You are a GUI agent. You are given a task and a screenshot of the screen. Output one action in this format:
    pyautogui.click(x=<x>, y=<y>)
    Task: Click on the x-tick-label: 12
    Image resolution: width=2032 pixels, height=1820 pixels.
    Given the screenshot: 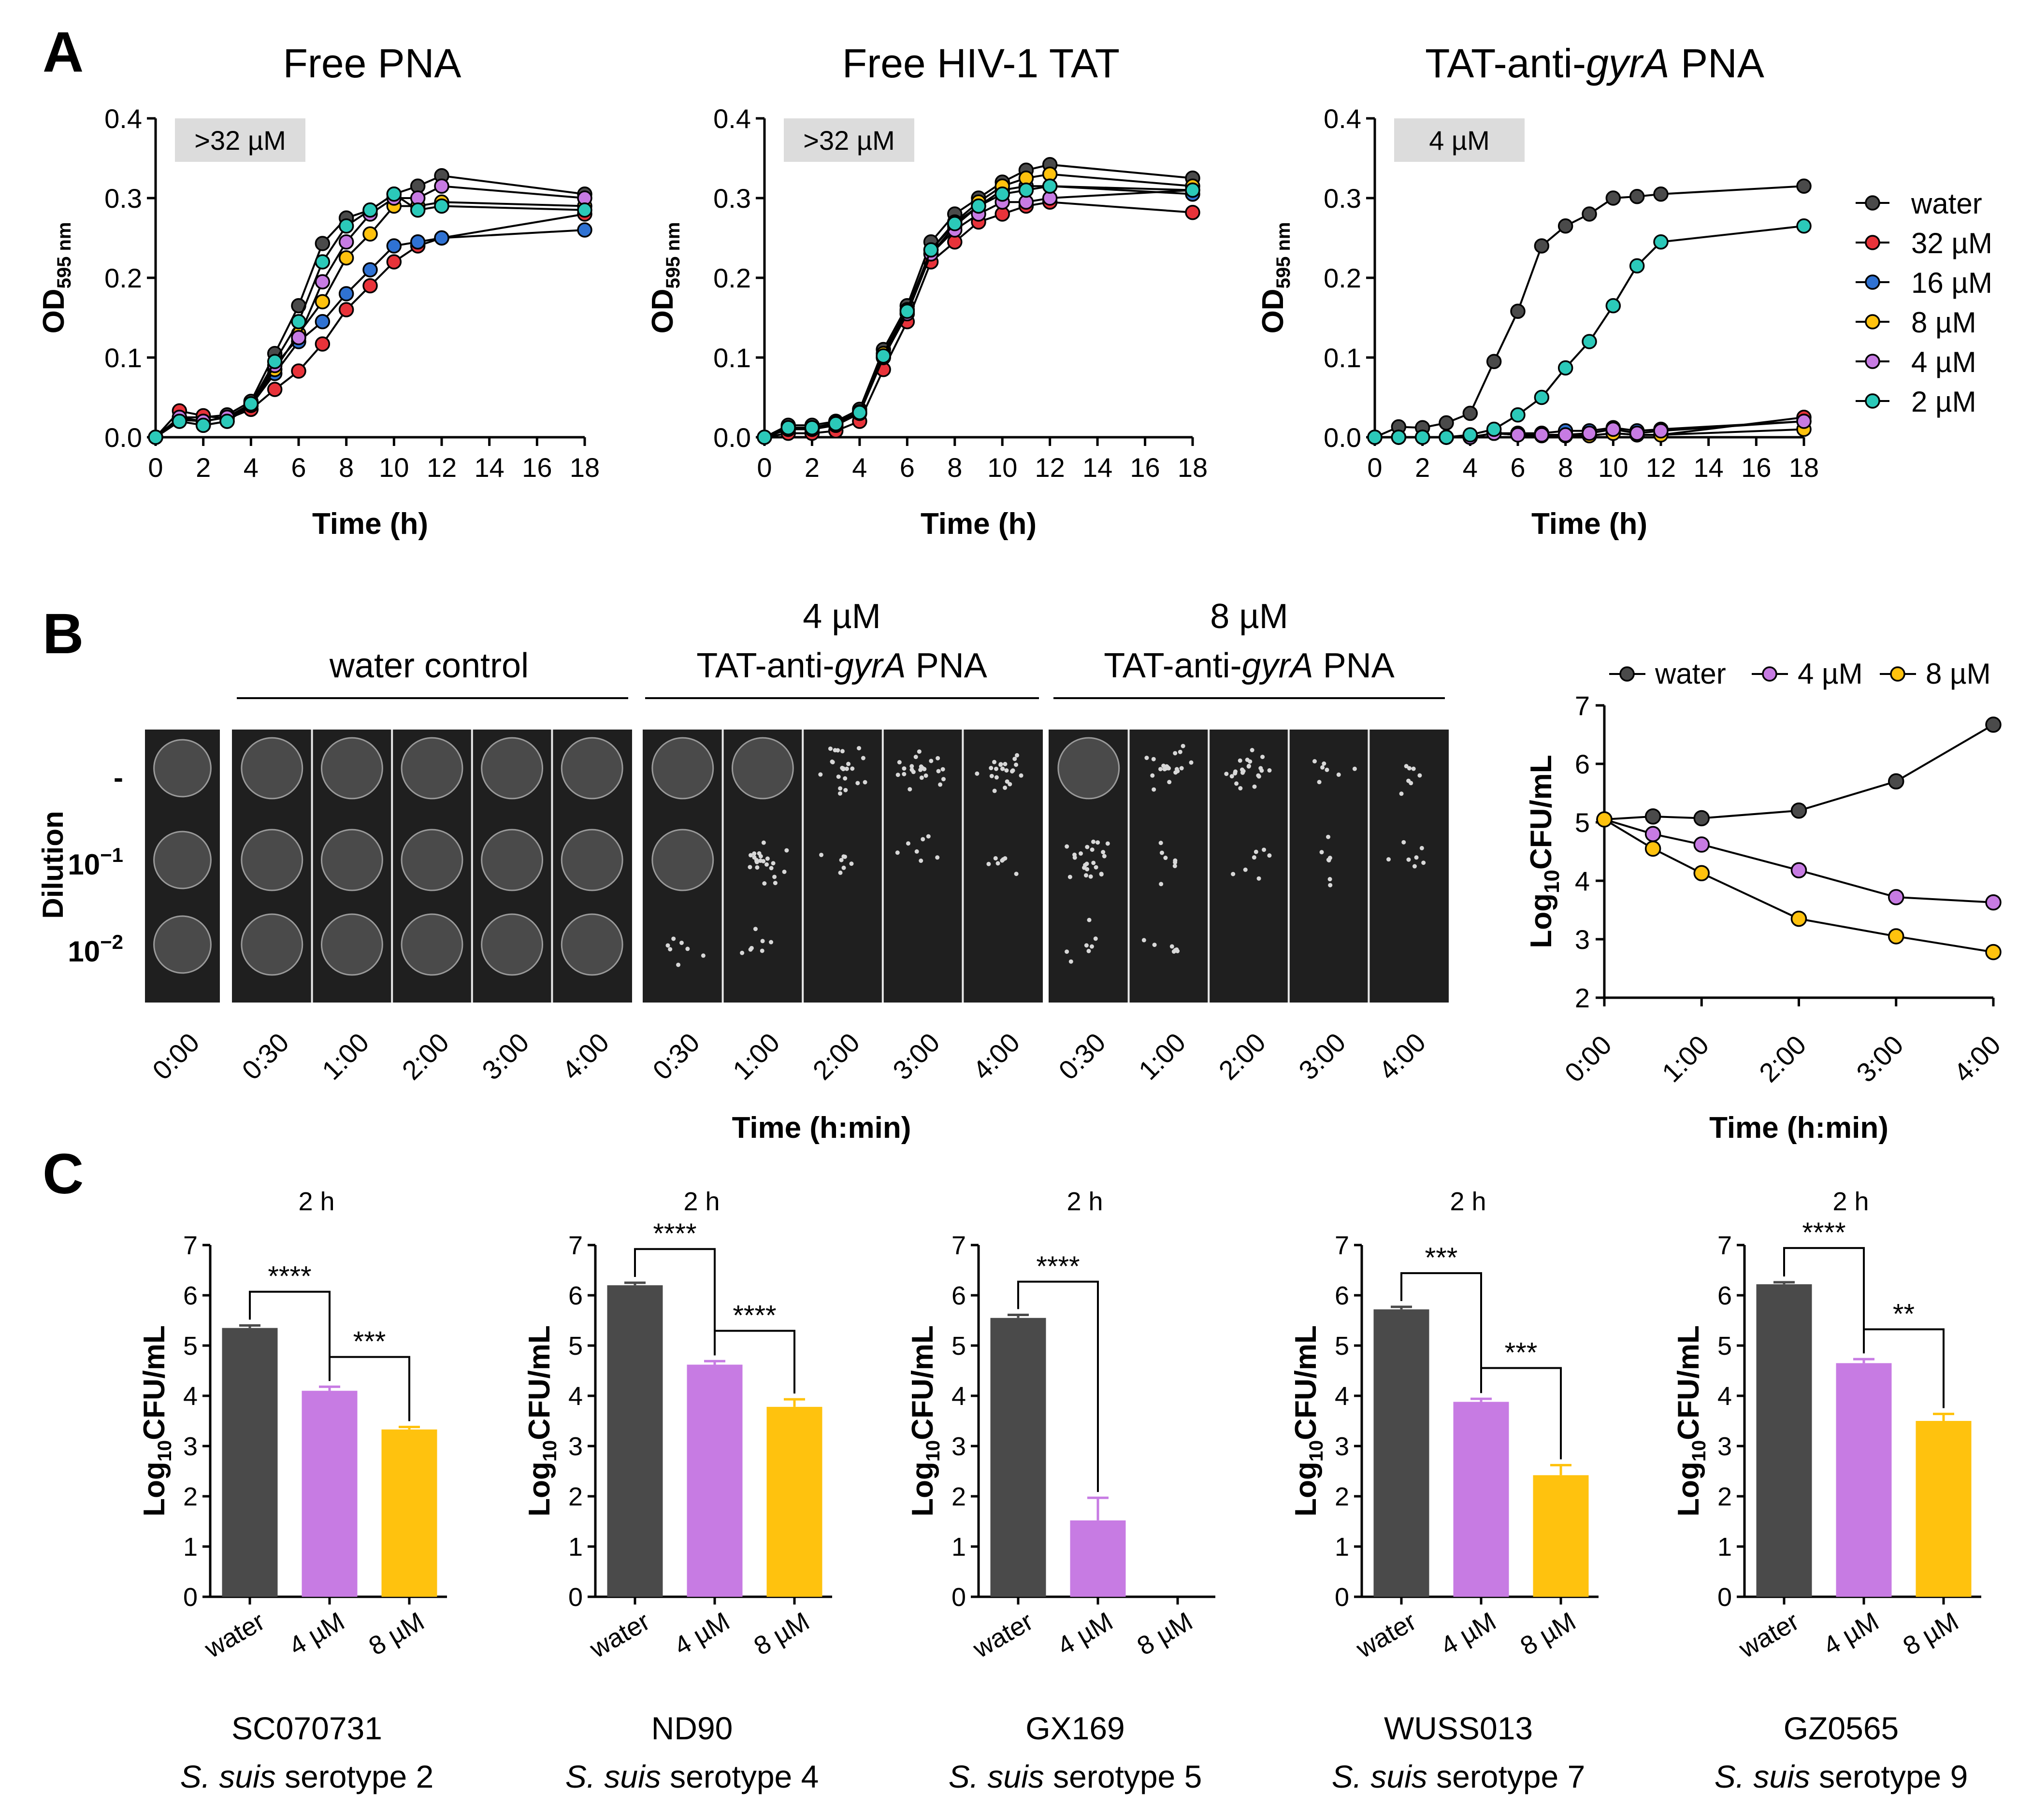 What is the action you would take?
    pyautogui.click(x=1050, y=468)
    